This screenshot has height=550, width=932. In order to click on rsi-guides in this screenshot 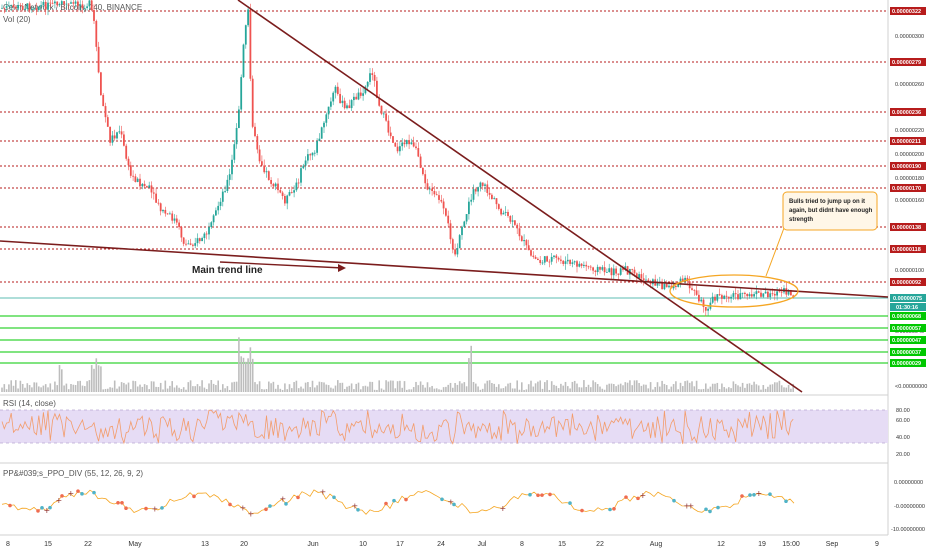, I will do `click(444, 426)`.